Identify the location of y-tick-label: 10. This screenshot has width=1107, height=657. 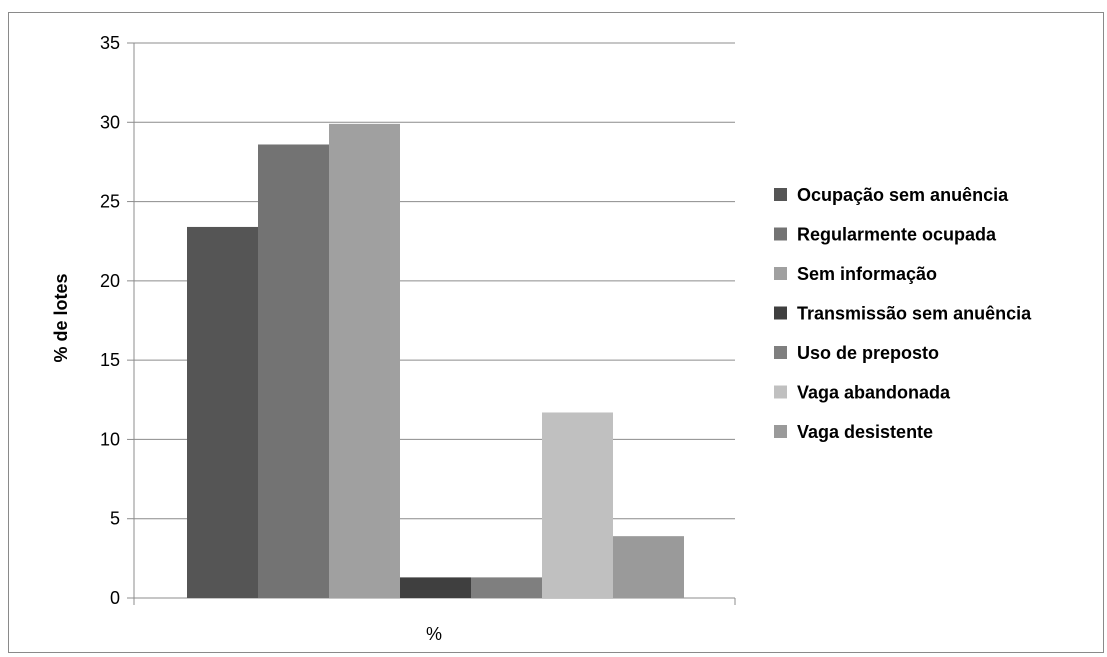
(110, 439).